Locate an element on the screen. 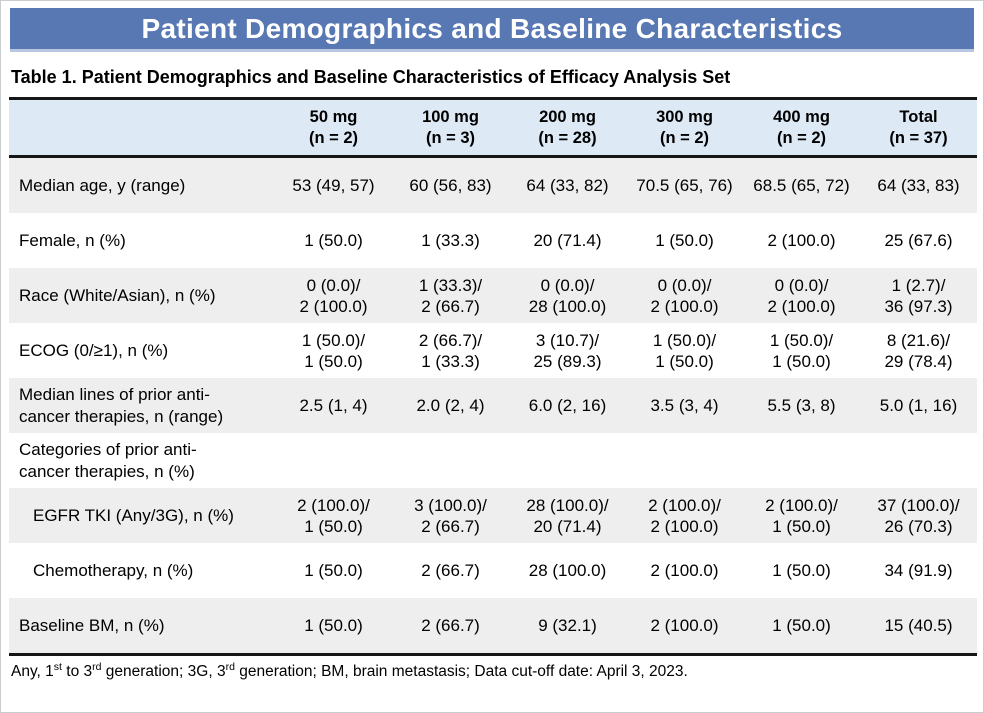  footnote-text: Any, 1 is located at coordinates (32, 671).